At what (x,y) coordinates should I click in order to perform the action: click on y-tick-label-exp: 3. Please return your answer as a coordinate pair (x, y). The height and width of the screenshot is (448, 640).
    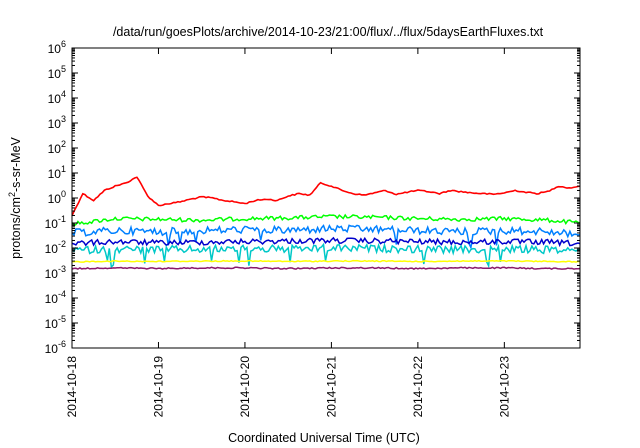
    Looking at the image, I should click on (63, 119).